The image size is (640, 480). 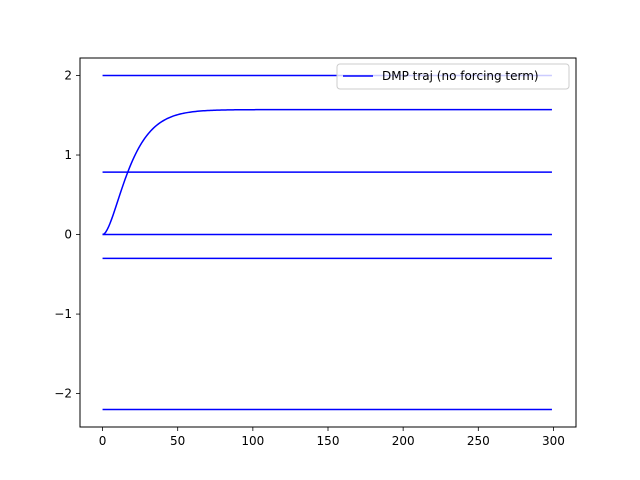 I want to click on x-tick-label: 50, so click(x=177, y=441).